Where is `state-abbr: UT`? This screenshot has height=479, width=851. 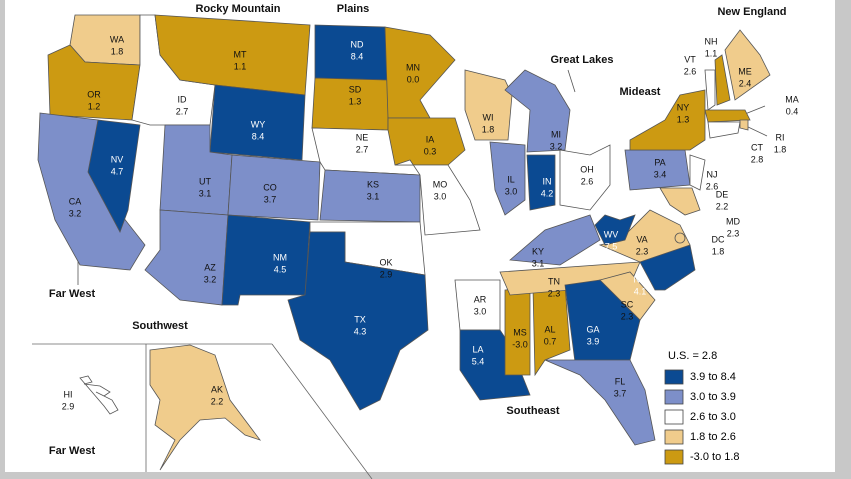 state-abbr: UT is located at coordinates (205, 181).